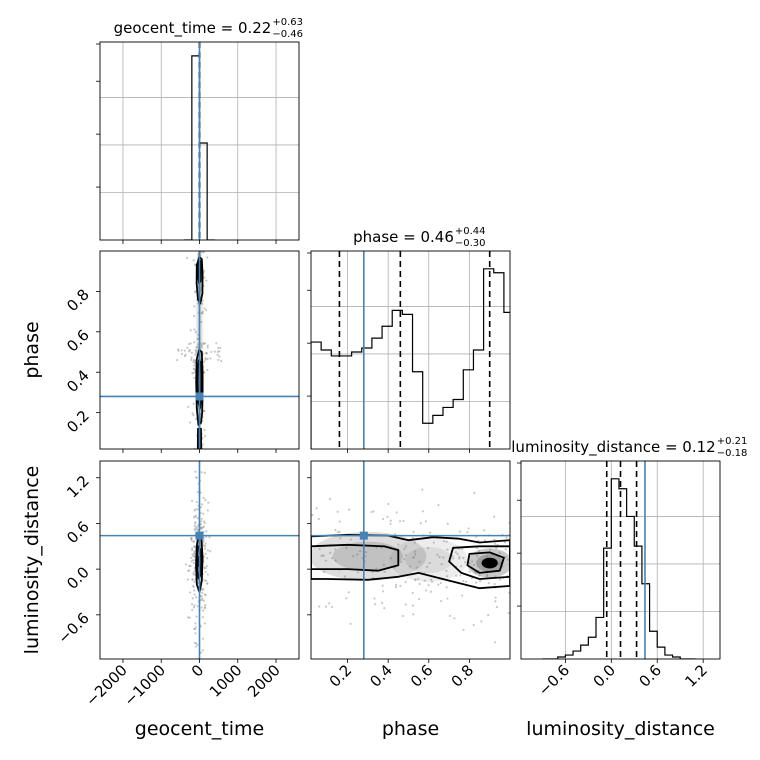 Image resolution: width=760 pixels, height=760 pixels. I want to click on density-shade, so click(367, 556).